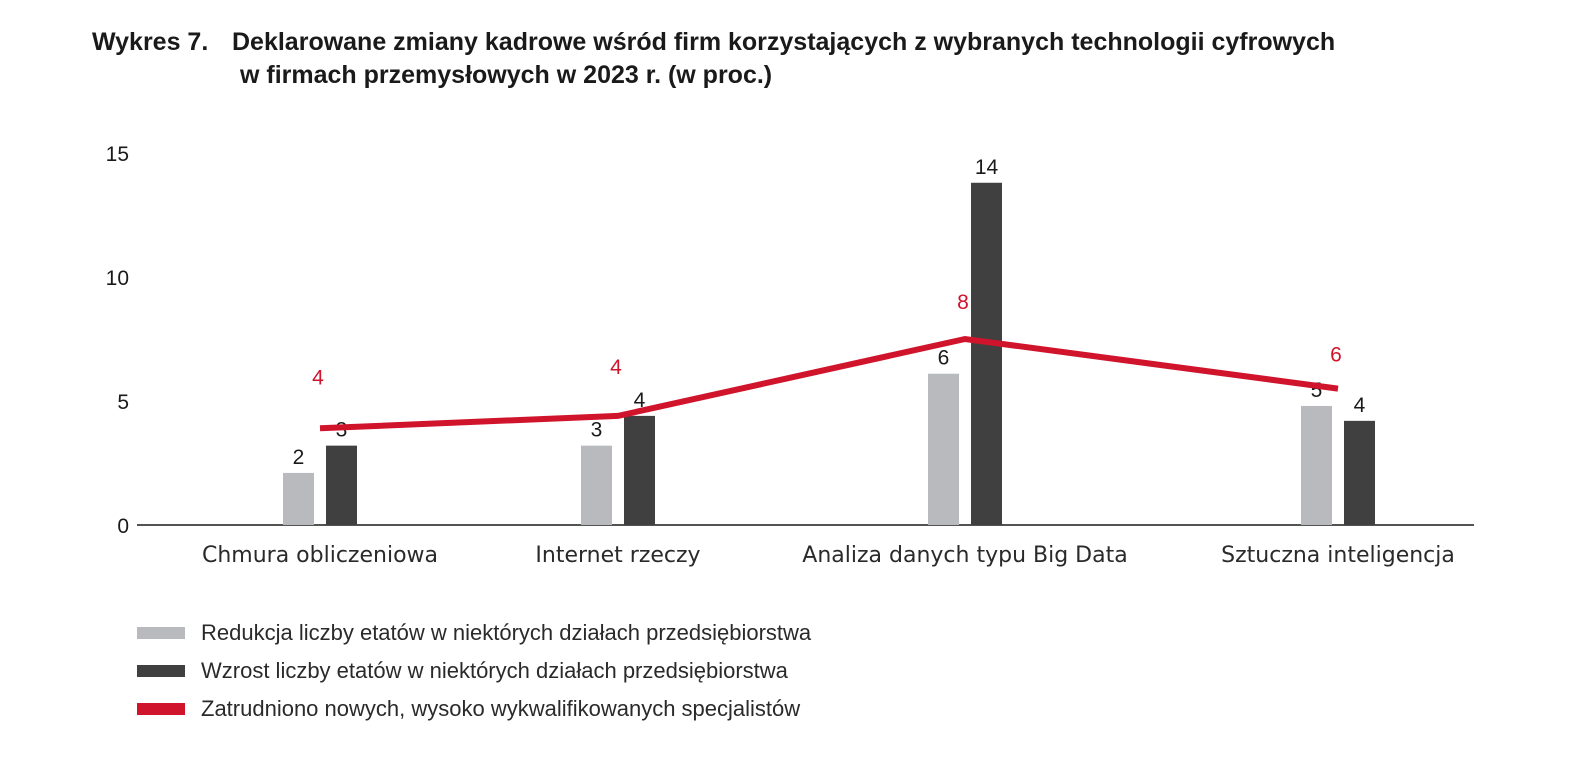 This screenshot has height=772, width=1594. Describe the element at coordinates (963, 302) in the screenshot. I see `data-label-hired: 8` at that location.